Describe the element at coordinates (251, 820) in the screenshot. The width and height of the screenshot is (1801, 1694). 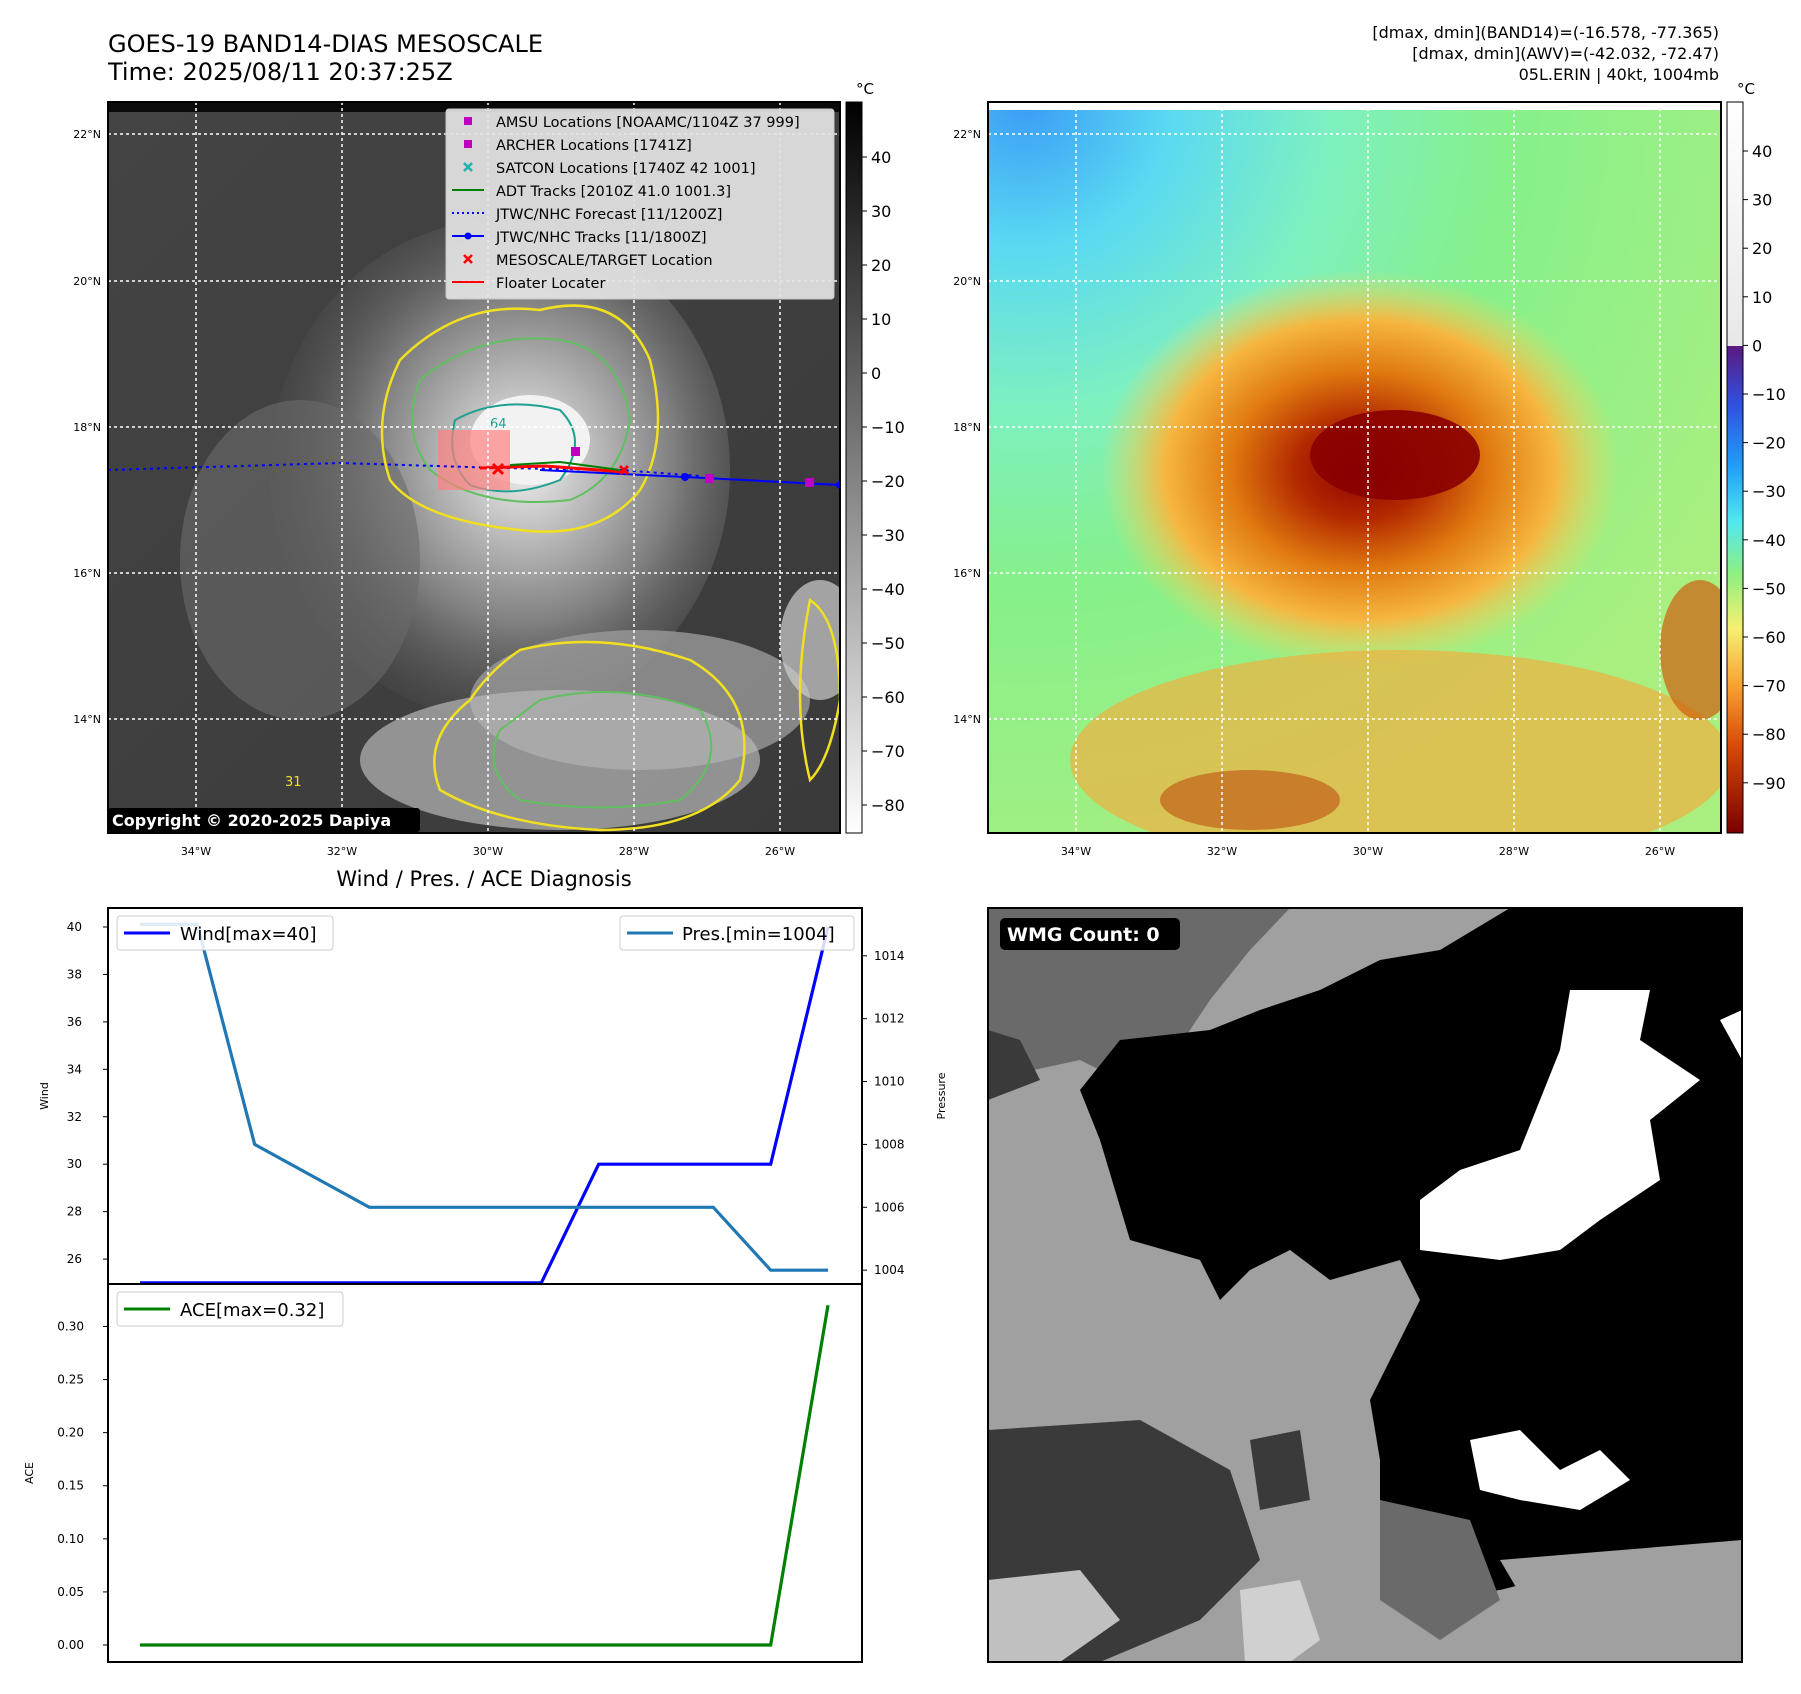
I see `copyright-text: Copyright © 2020-2025 Dapiya` at that location.